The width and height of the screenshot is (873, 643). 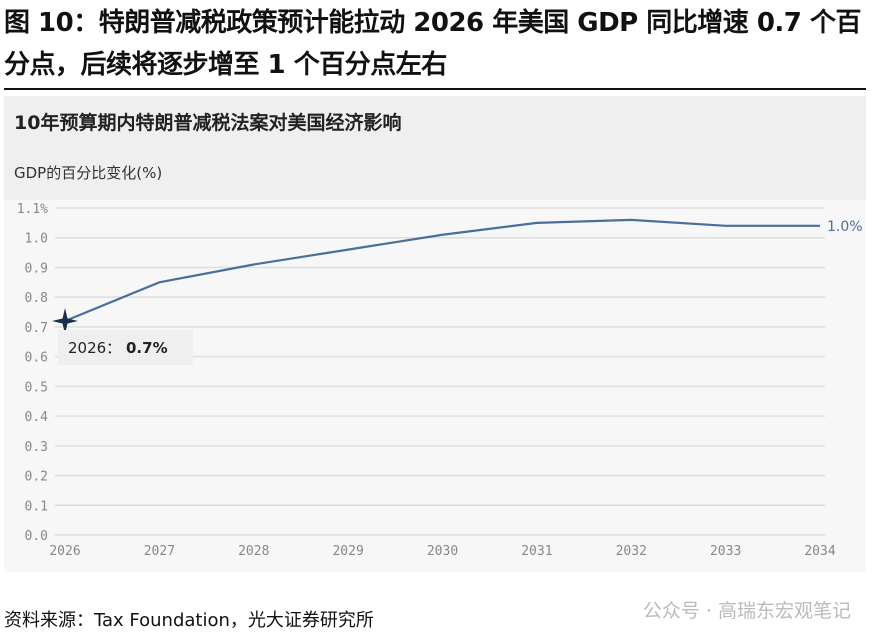 What do you see at coordinates (435, 89) in the screenshot?
I see `title-divider` at bounding box center [435, 89].